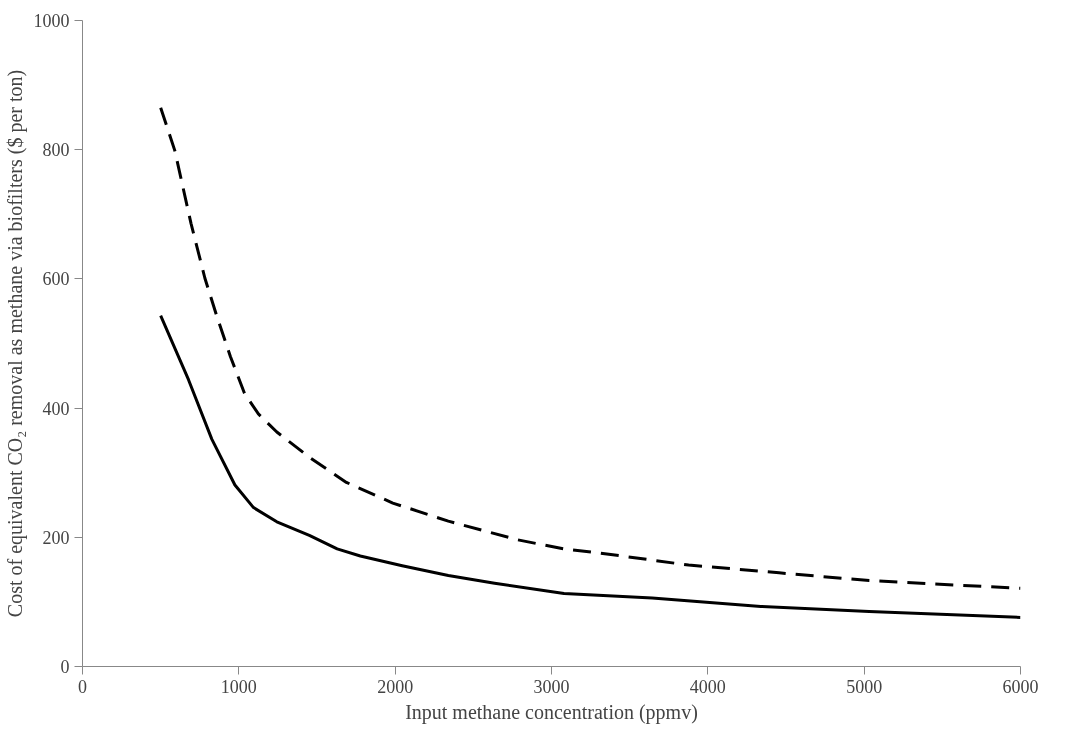  What do you see at coordinates (864, 686) in the screenshot?
I see `x-tick-label: 5000` at bounding box center [864, 686].